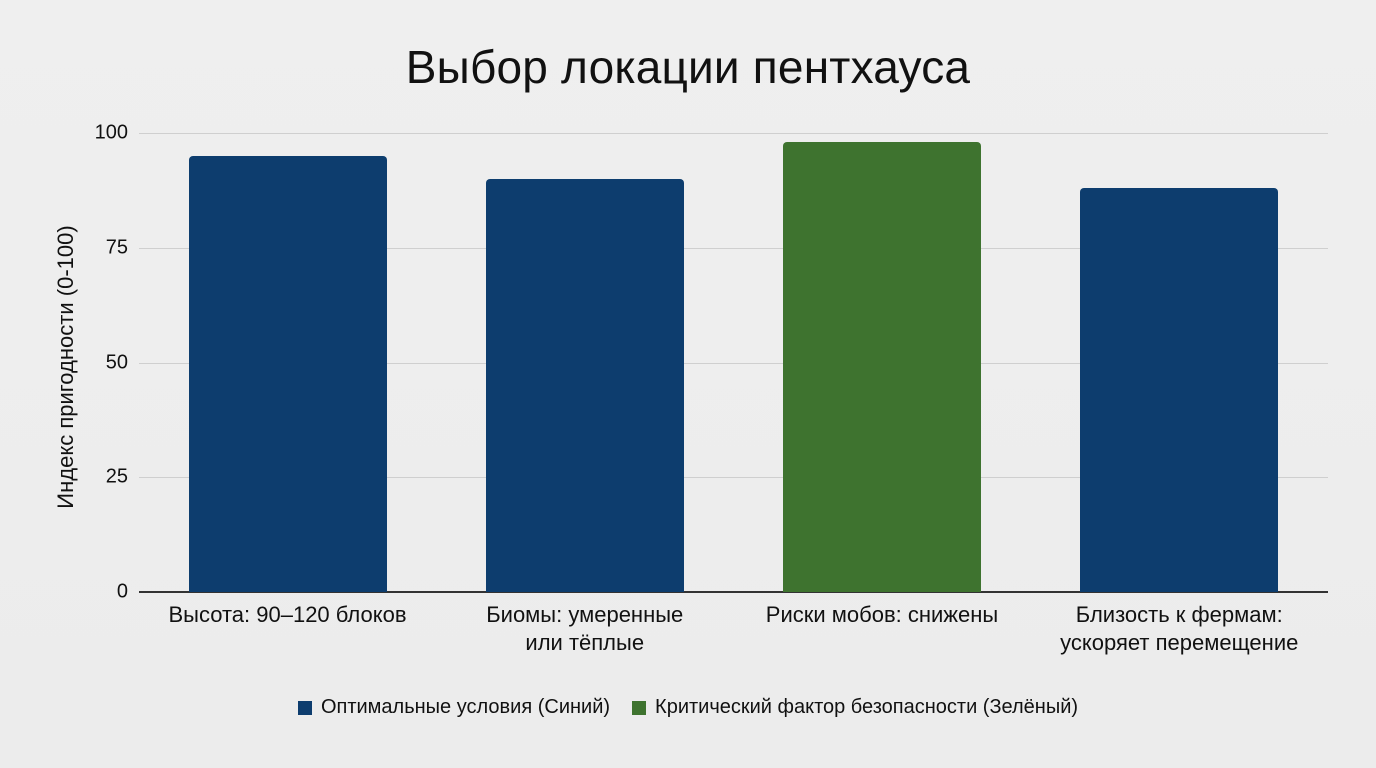 This screenshot has height=768, width=1376. I want to click on x-tick-label: Риски мобов: снижены, so click(882, 615).